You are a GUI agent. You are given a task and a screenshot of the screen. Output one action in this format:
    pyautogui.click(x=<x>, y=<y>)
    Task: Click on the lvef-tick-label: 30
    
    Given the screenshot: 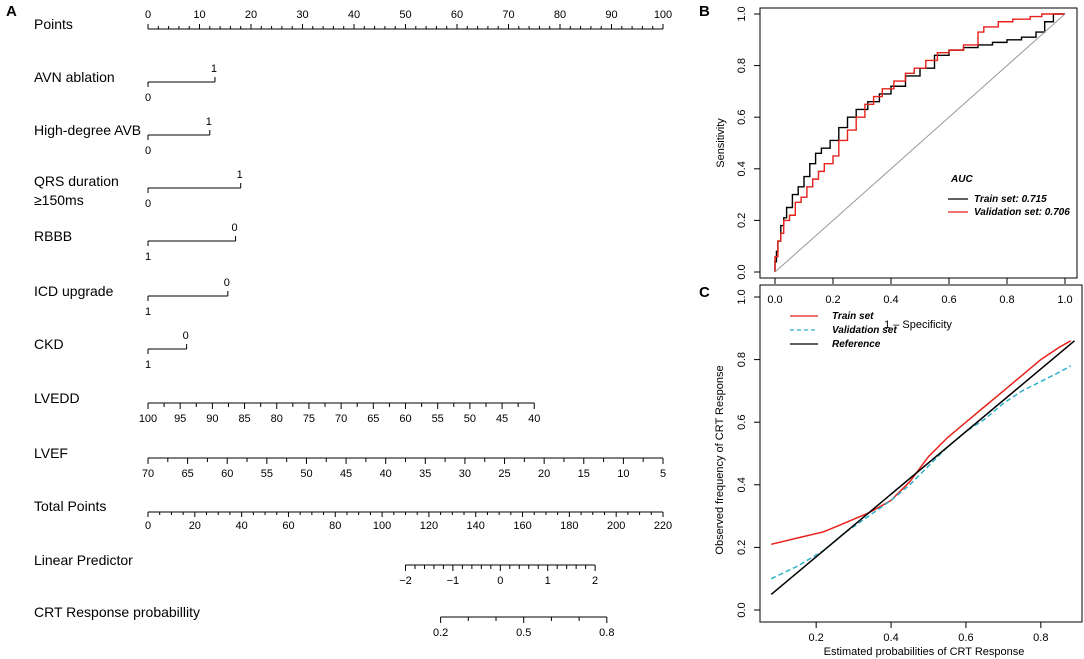 What is the action you would take?
    pyautogui.click(x=465, y=474)
    